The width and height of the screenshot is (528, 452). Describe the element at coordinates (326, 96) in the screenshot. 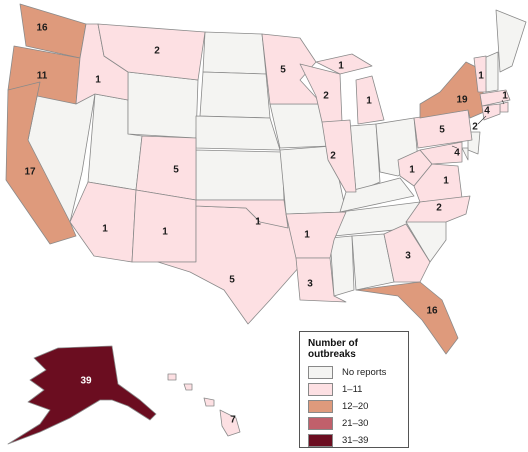

I see `count-wi: 2` at that location.